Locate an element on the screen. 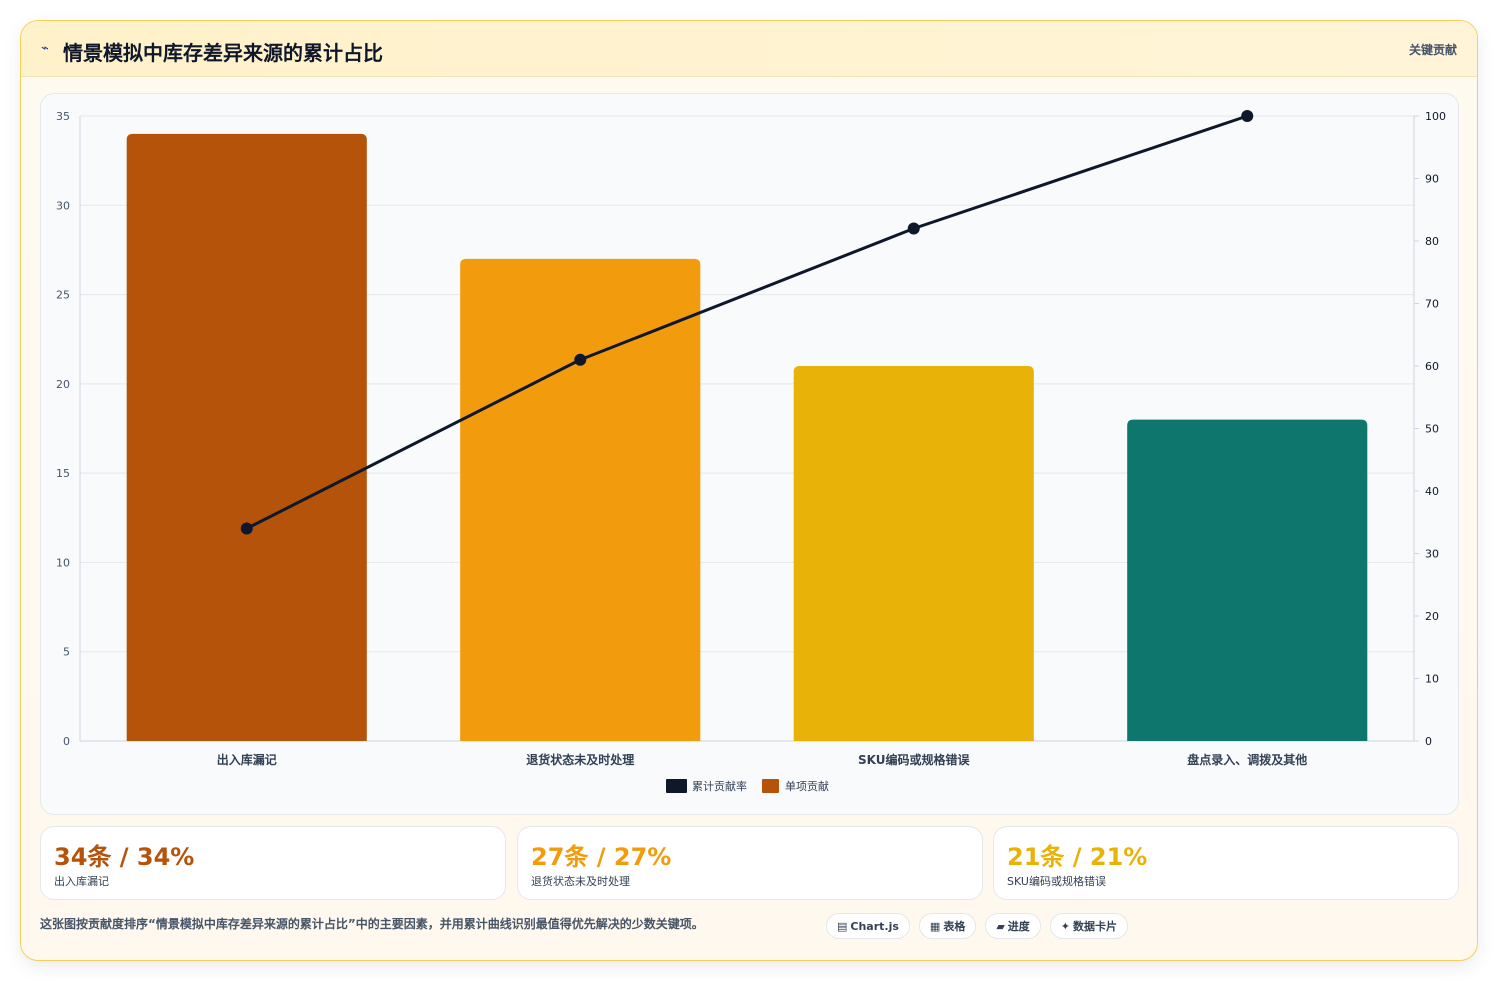 Image resolution: width=1498 pixels, height=981 pixels. trend-icon: ⌁ is located at coordinates (45, 48).